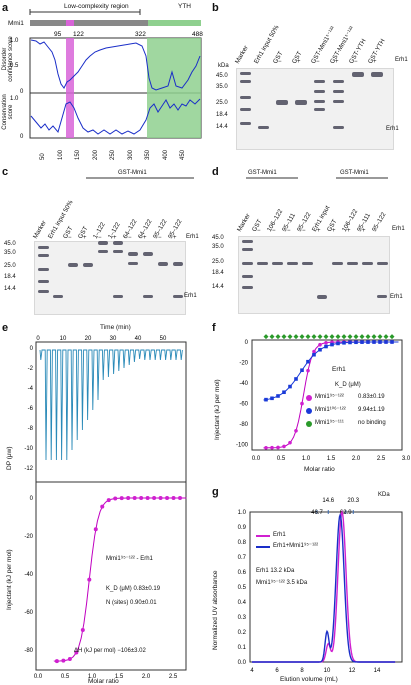 This screenshot has width=411, height=685. I want to click on a-xtick: 50, so click(43, 156).